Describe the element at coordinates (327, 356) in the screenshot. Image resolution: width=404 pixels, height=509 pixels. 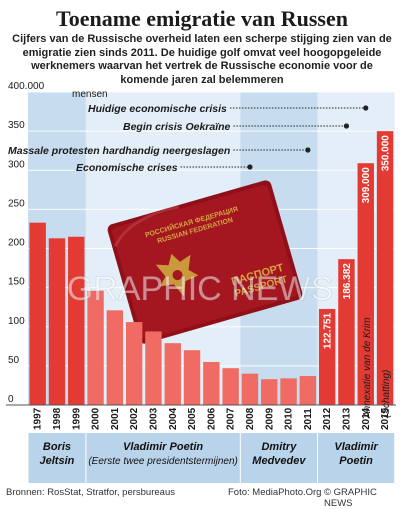
I see `bar-2012` at that location.